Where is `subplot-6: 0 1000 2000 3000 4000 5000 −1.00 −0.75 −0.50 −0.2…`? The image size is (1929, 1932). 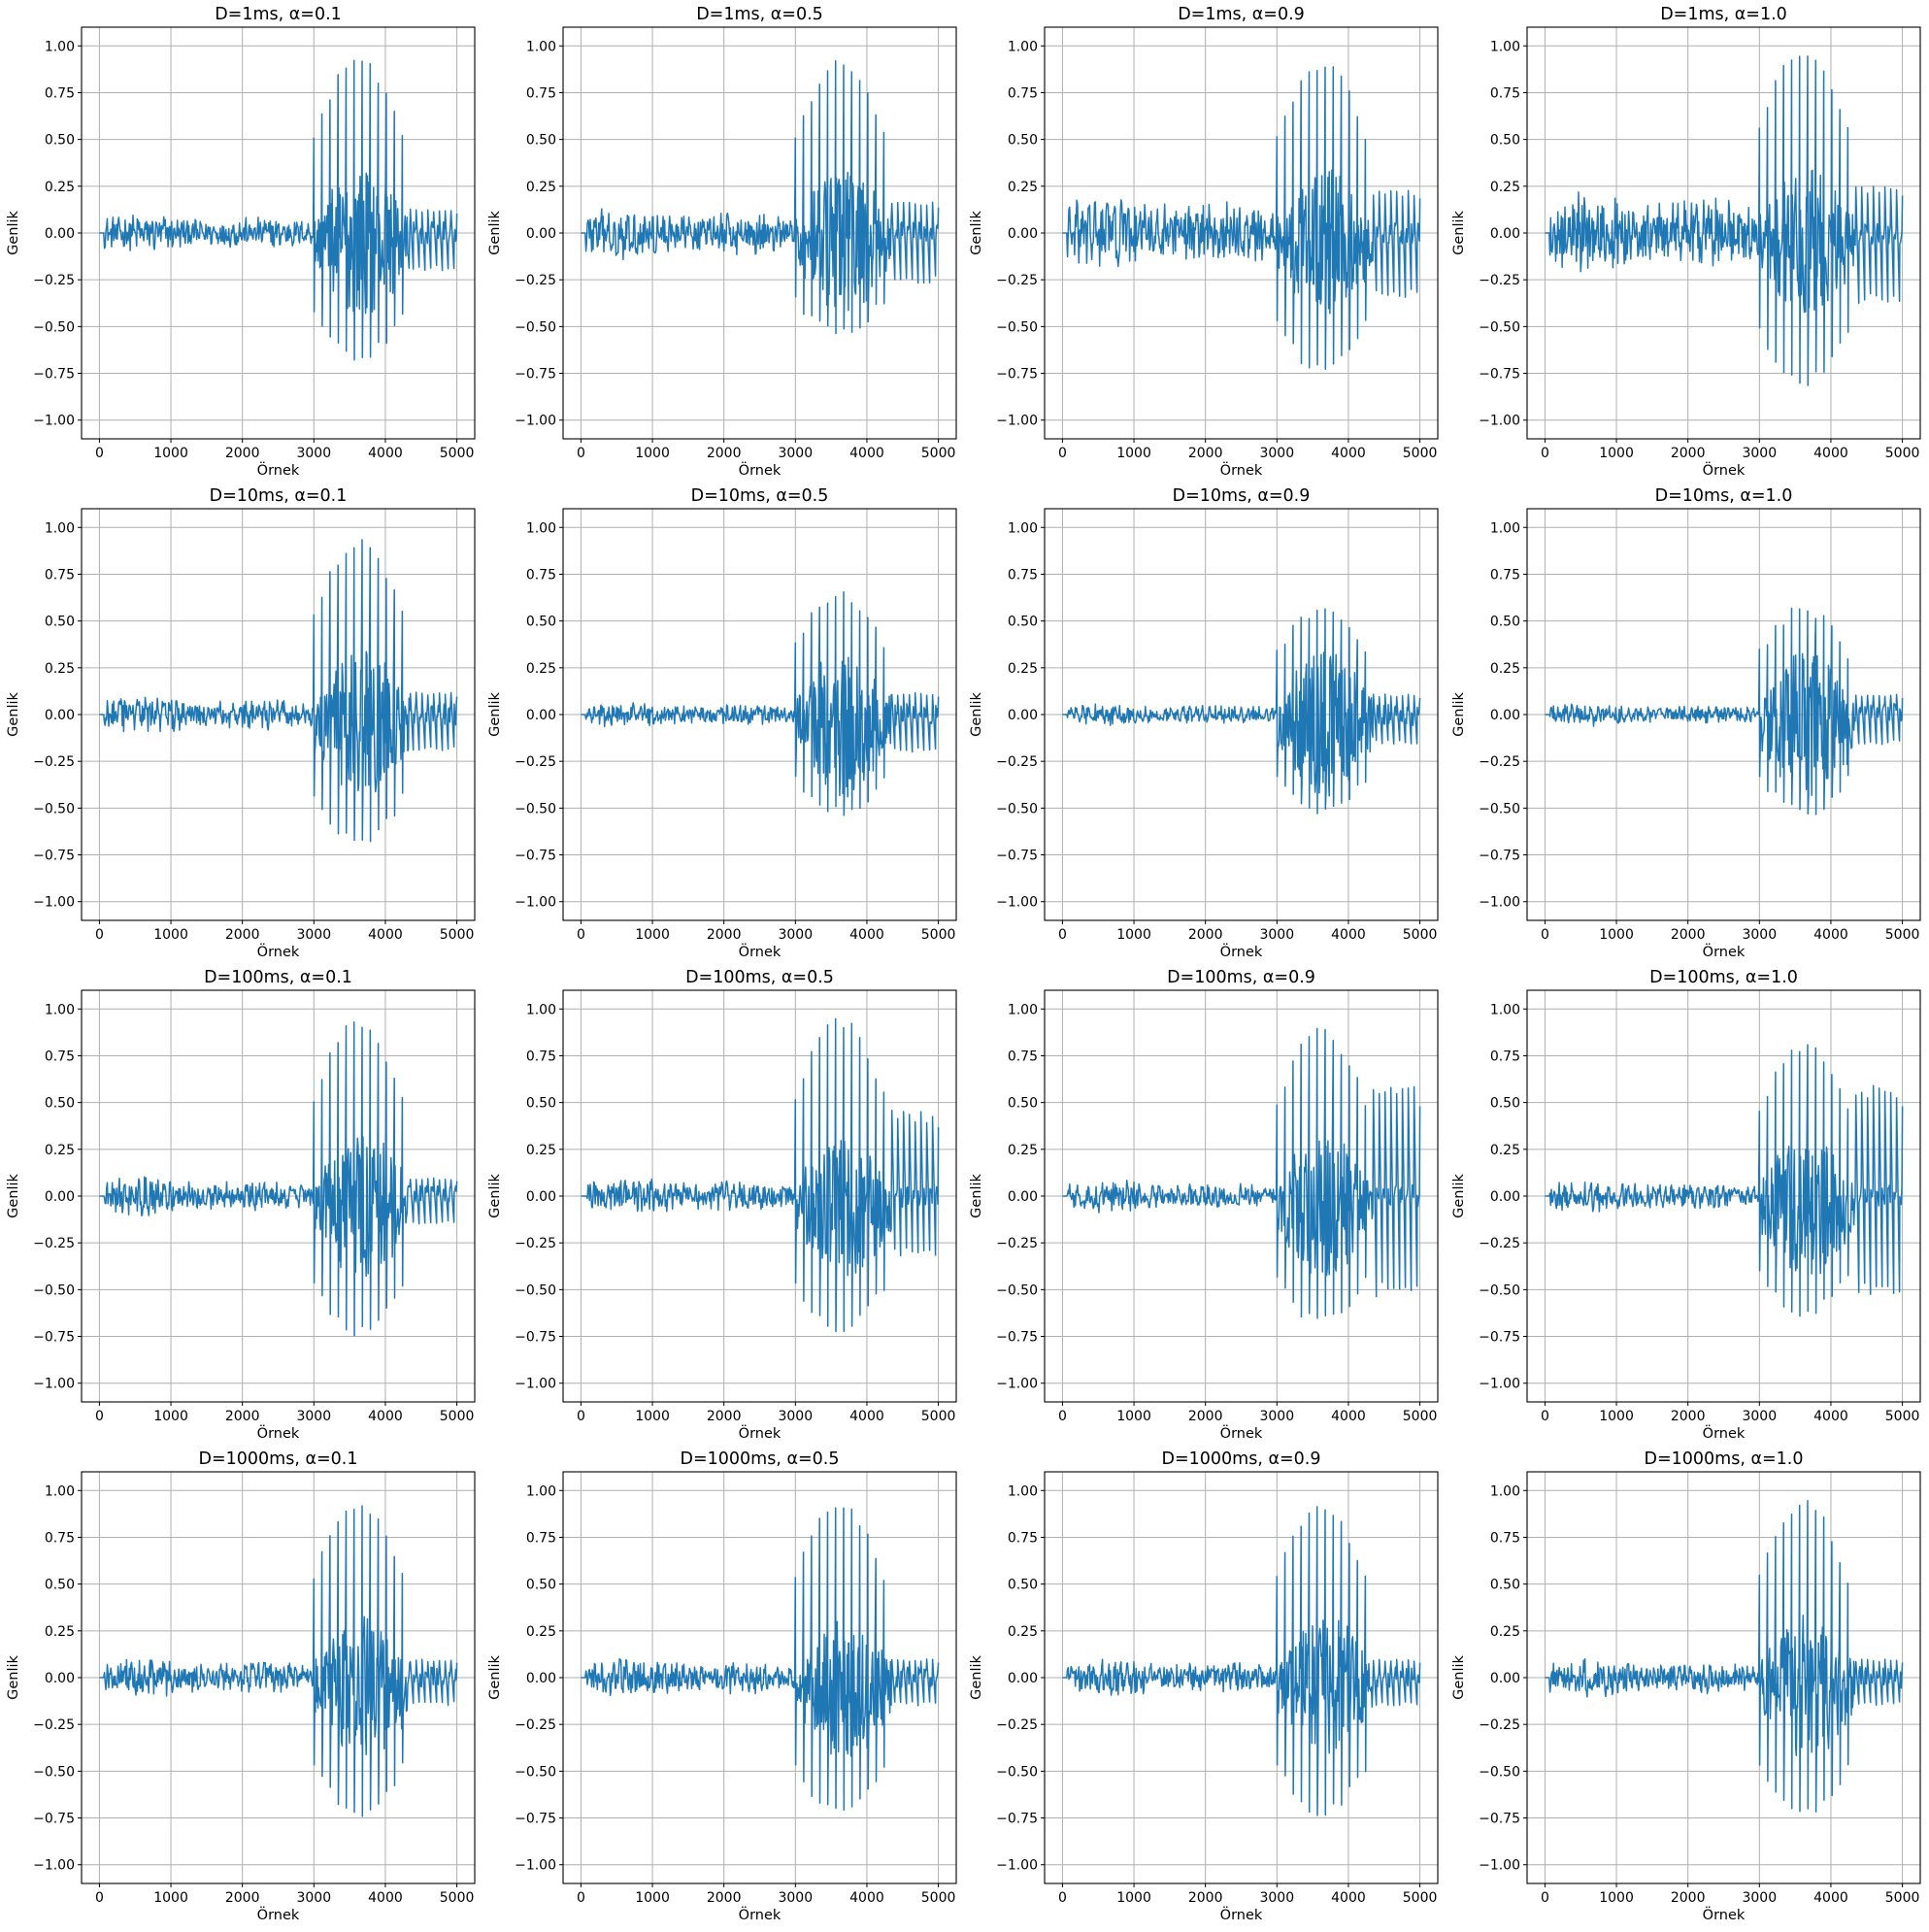
subplot-6: 0 1000 2000 3000 4000 5000 −1.00 −0.75 −0.50 −0.2… is located at coordinates (722, 723).